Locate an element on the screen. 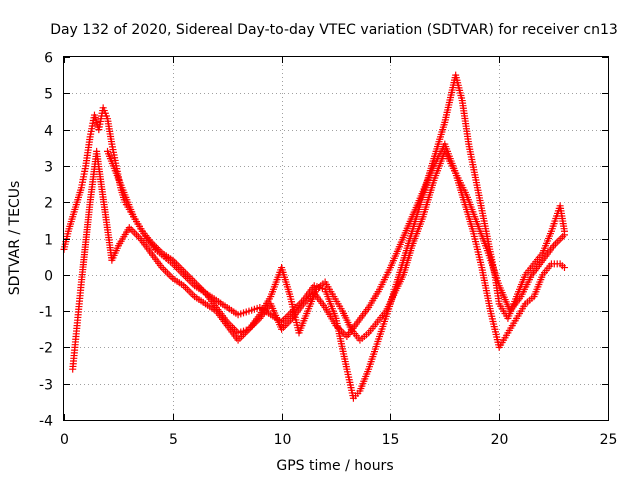  y-tick-label: -3 is located at coordinates (46, 386).